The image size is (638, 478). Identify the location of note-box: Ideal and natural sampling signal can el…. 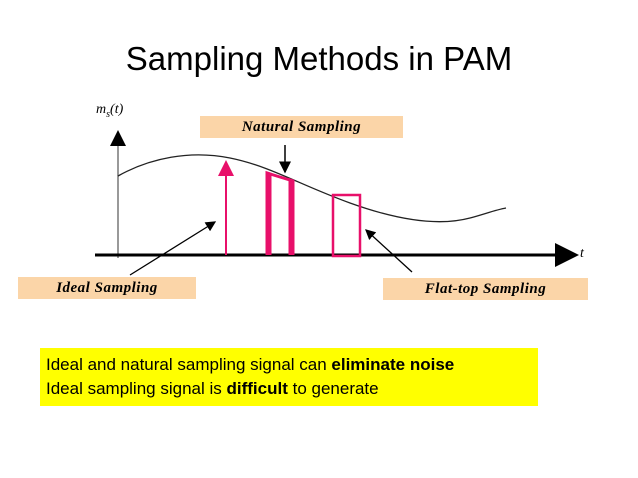
(289, 377).